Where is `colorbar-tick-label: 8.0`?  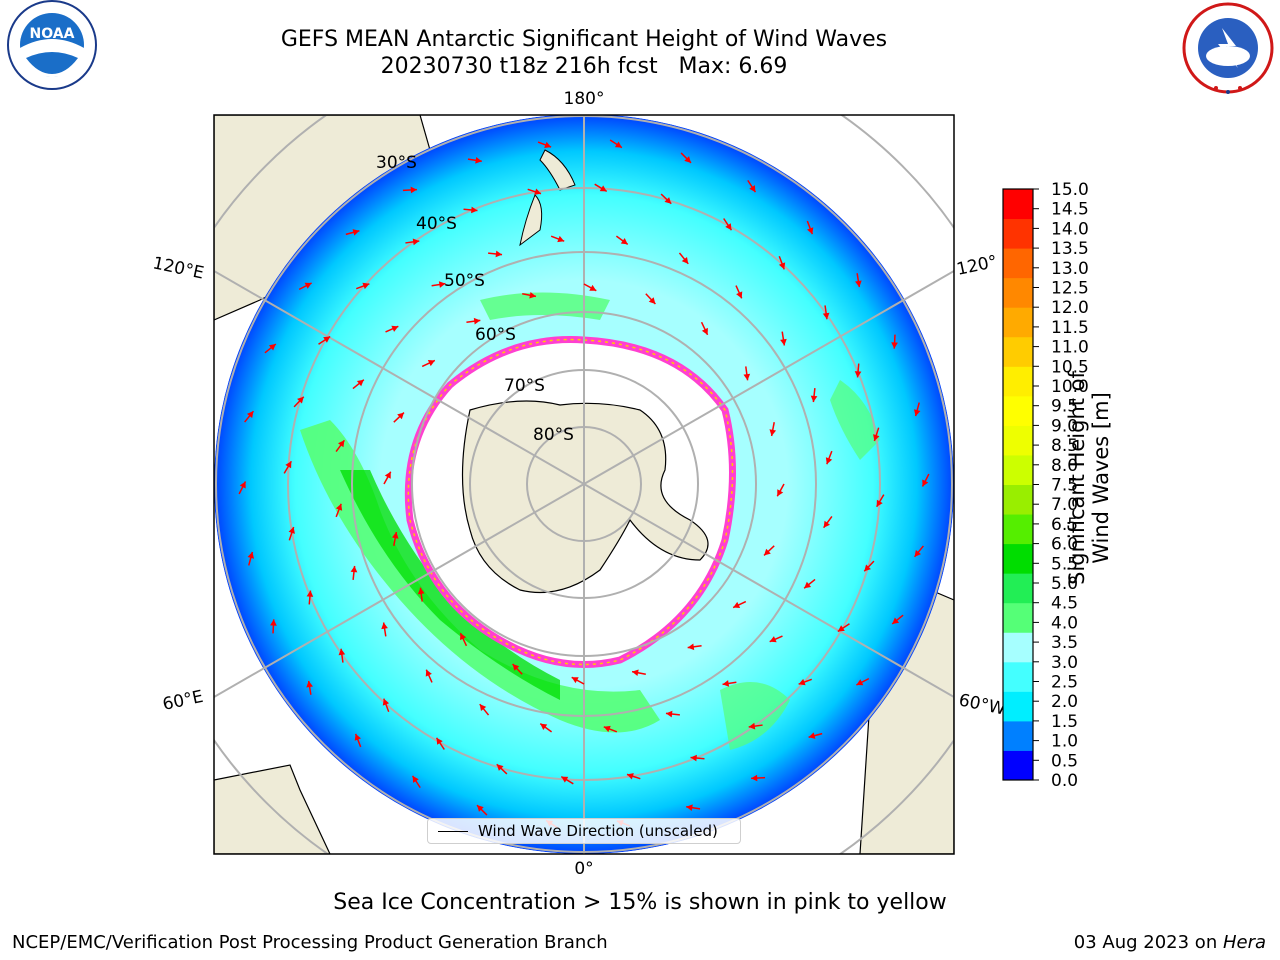 colorbar-tick-label: 8.0 is located at coordinates (1064, 466).